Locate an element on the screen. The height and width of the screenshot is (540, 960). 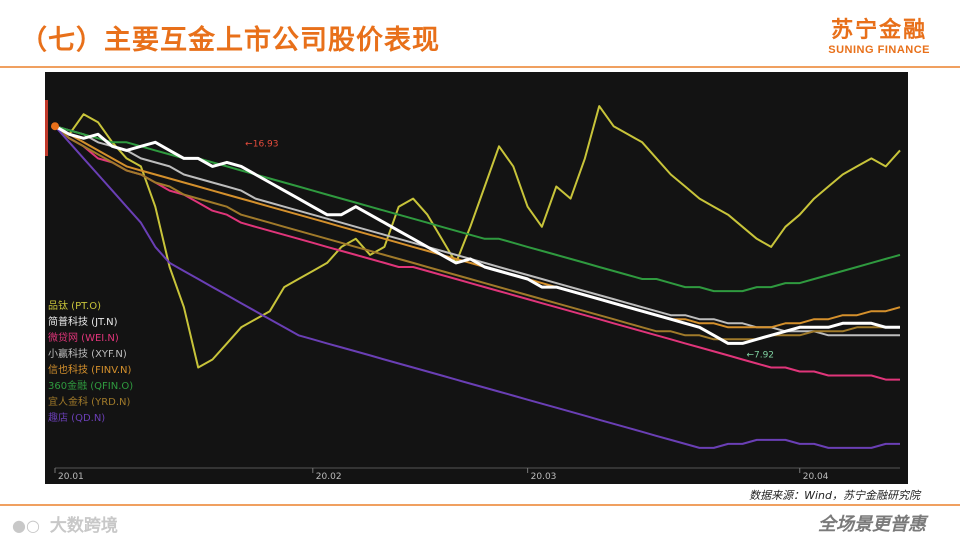
footer-divider is located at coordinates (480, 505).